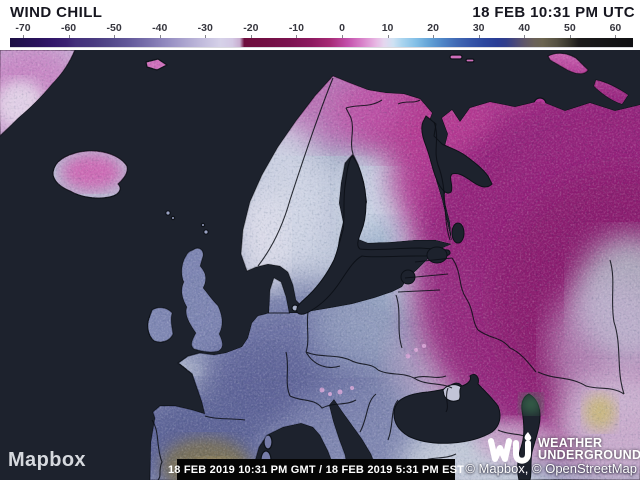 This screenshot has height=480, width=640. What do you see at coordinates (457, 154) in the screenshot?
I see `white-sea` at bounding box center [457, 154].